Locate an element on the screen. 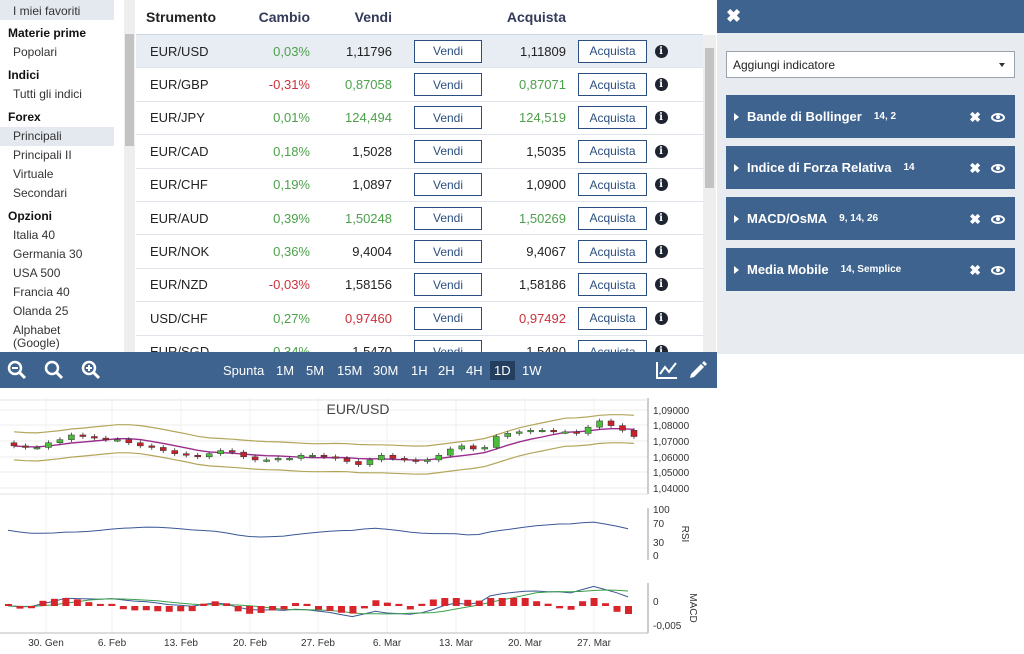  zoom-in-icon is located at coordinates (91, 370).